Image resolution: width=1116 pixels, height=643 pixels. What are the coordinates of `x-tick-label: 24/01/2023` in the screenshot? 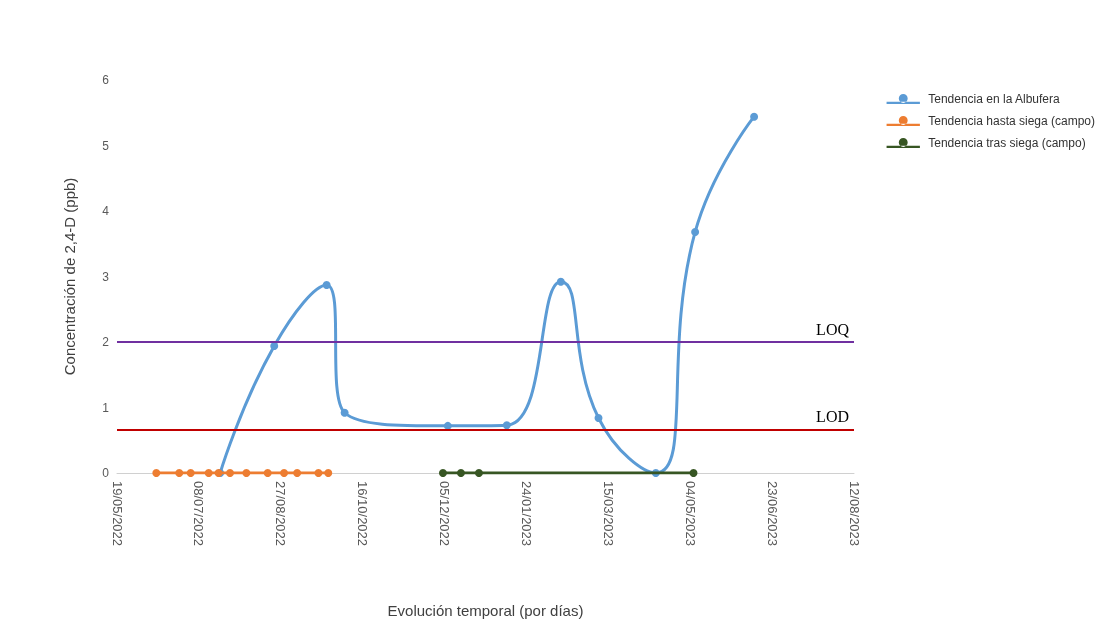 It's located at (526, 514).